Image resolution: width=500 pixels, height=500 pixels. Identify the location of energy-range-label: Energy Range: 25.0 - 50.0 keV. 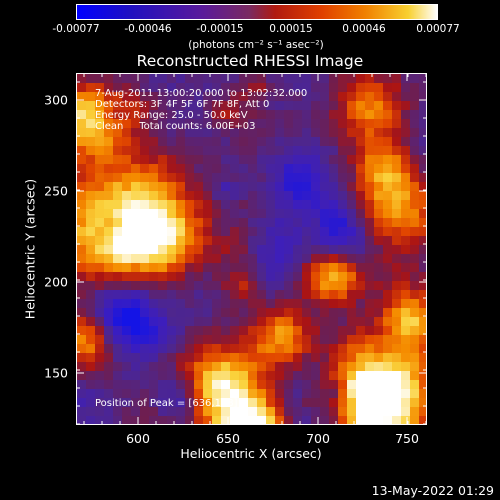
(171, 115).